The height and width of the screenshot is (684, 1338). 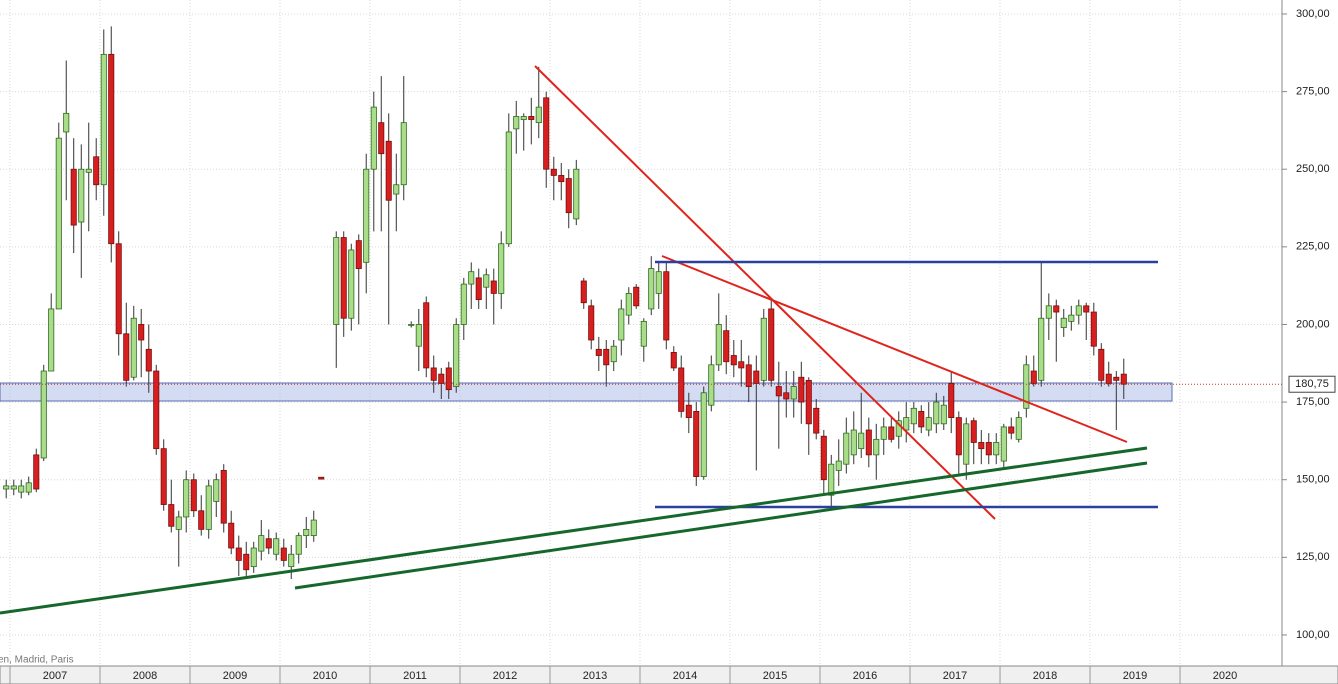 I want to click on y-tick-label: 125,00, so click(x=1313, y=557).